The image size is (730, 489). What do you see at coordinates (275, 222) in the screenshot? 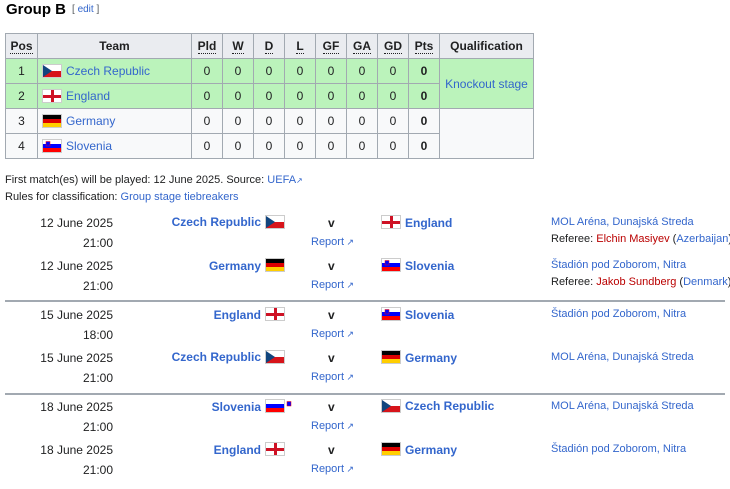
I see `flag-czech-icon` at bounding box center [275, 222].